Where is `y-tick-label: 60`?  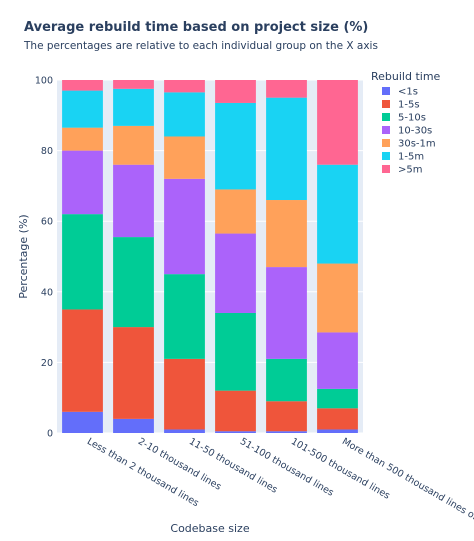 y-tick-label: 60 is located at coordinates (47, 222).